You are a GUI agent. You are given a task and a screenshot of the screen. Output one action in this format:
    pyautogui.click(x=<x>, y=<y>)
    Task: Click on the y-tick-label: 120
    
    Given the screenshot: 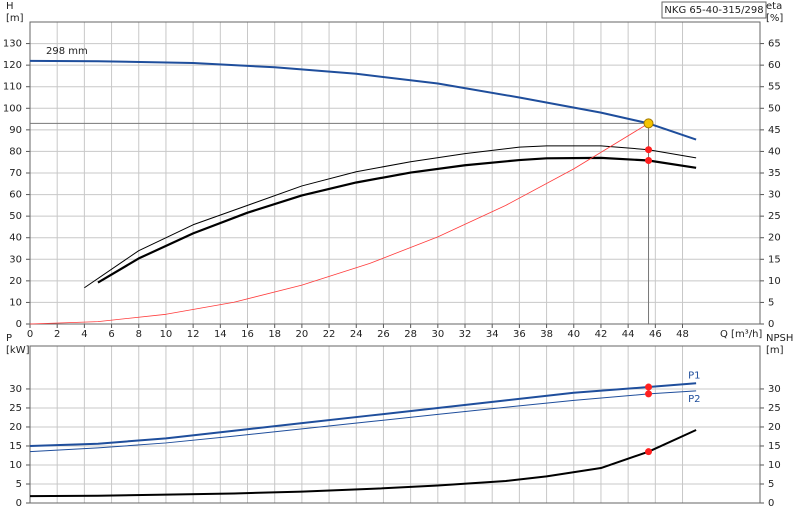 What is the action you would take?
    pyautogui.click(x=12, y=65)
    